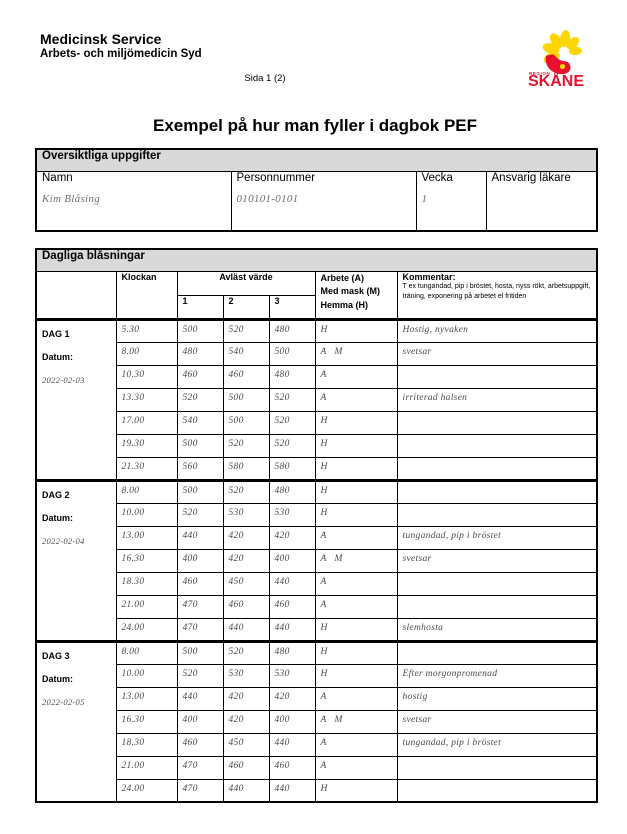 The height and width of the screenshot is (834, 627). Describe the element at coordinates (246, 468) in the screenshot. I see `value-2-cell: 580` at that location.